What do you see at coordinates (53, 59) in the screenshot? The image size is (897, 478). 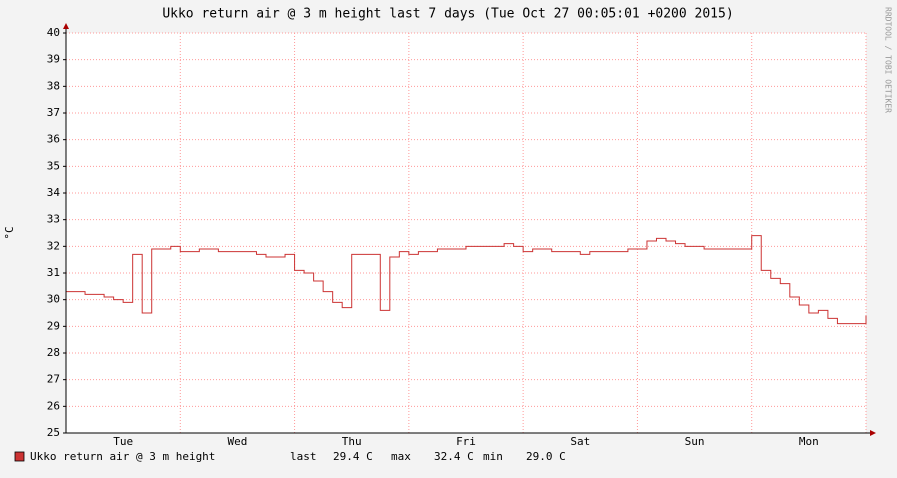 I see `y-tick-label: 39` at bounding box center [53, 59].